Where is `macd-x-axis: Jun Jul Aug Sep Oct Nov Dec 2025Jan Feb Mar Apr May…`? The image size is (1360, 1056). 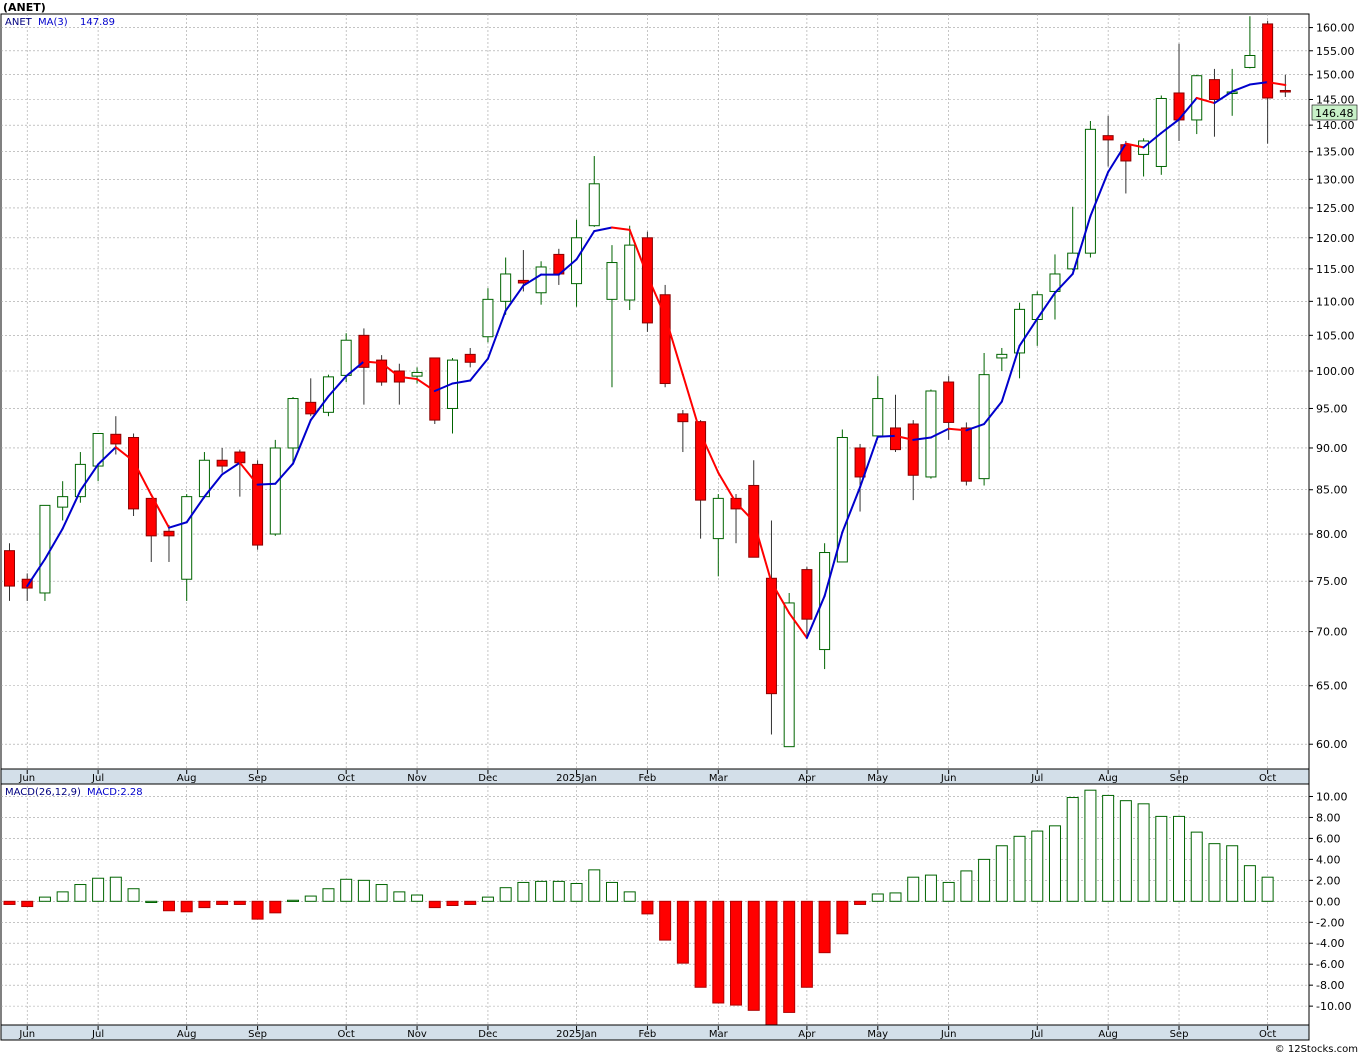 macd-x-axis: Jun Jul Aug Sep Oct Nov Dec 2025Jan Feb Mar Apr May… is located at coordinates (647, 1033).